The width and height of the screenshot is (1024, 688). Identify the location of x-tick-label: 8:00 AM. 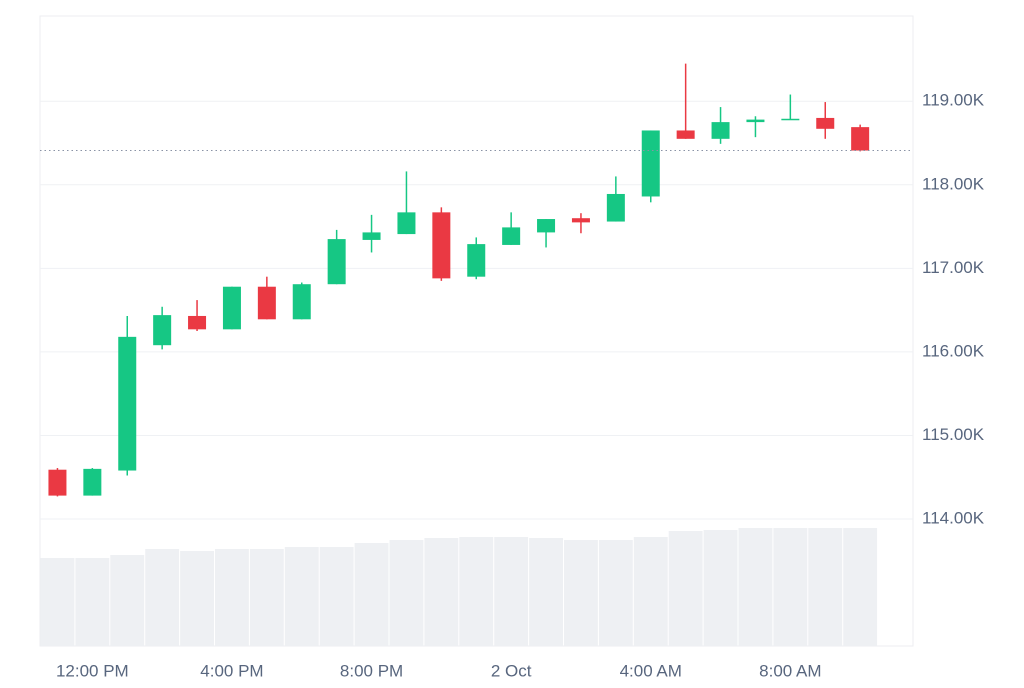
(790, 670).